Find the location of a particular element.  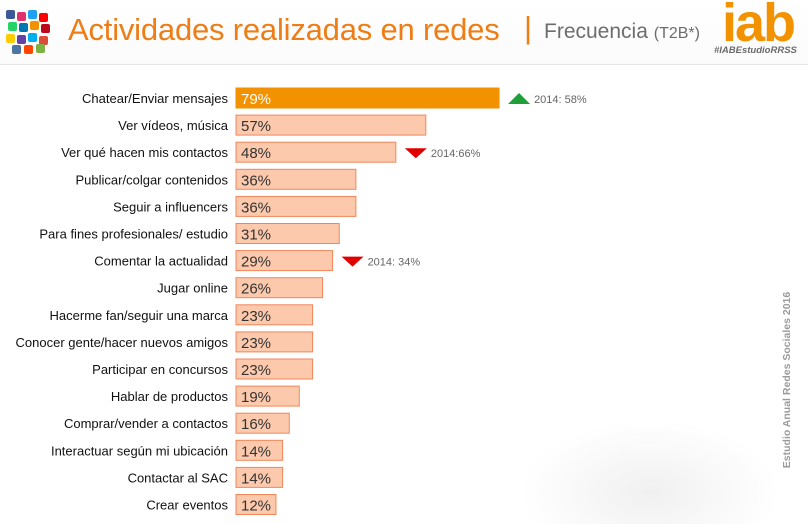

category-label: Chatear/Enviar mensajes is located at coordinates (155, 98).